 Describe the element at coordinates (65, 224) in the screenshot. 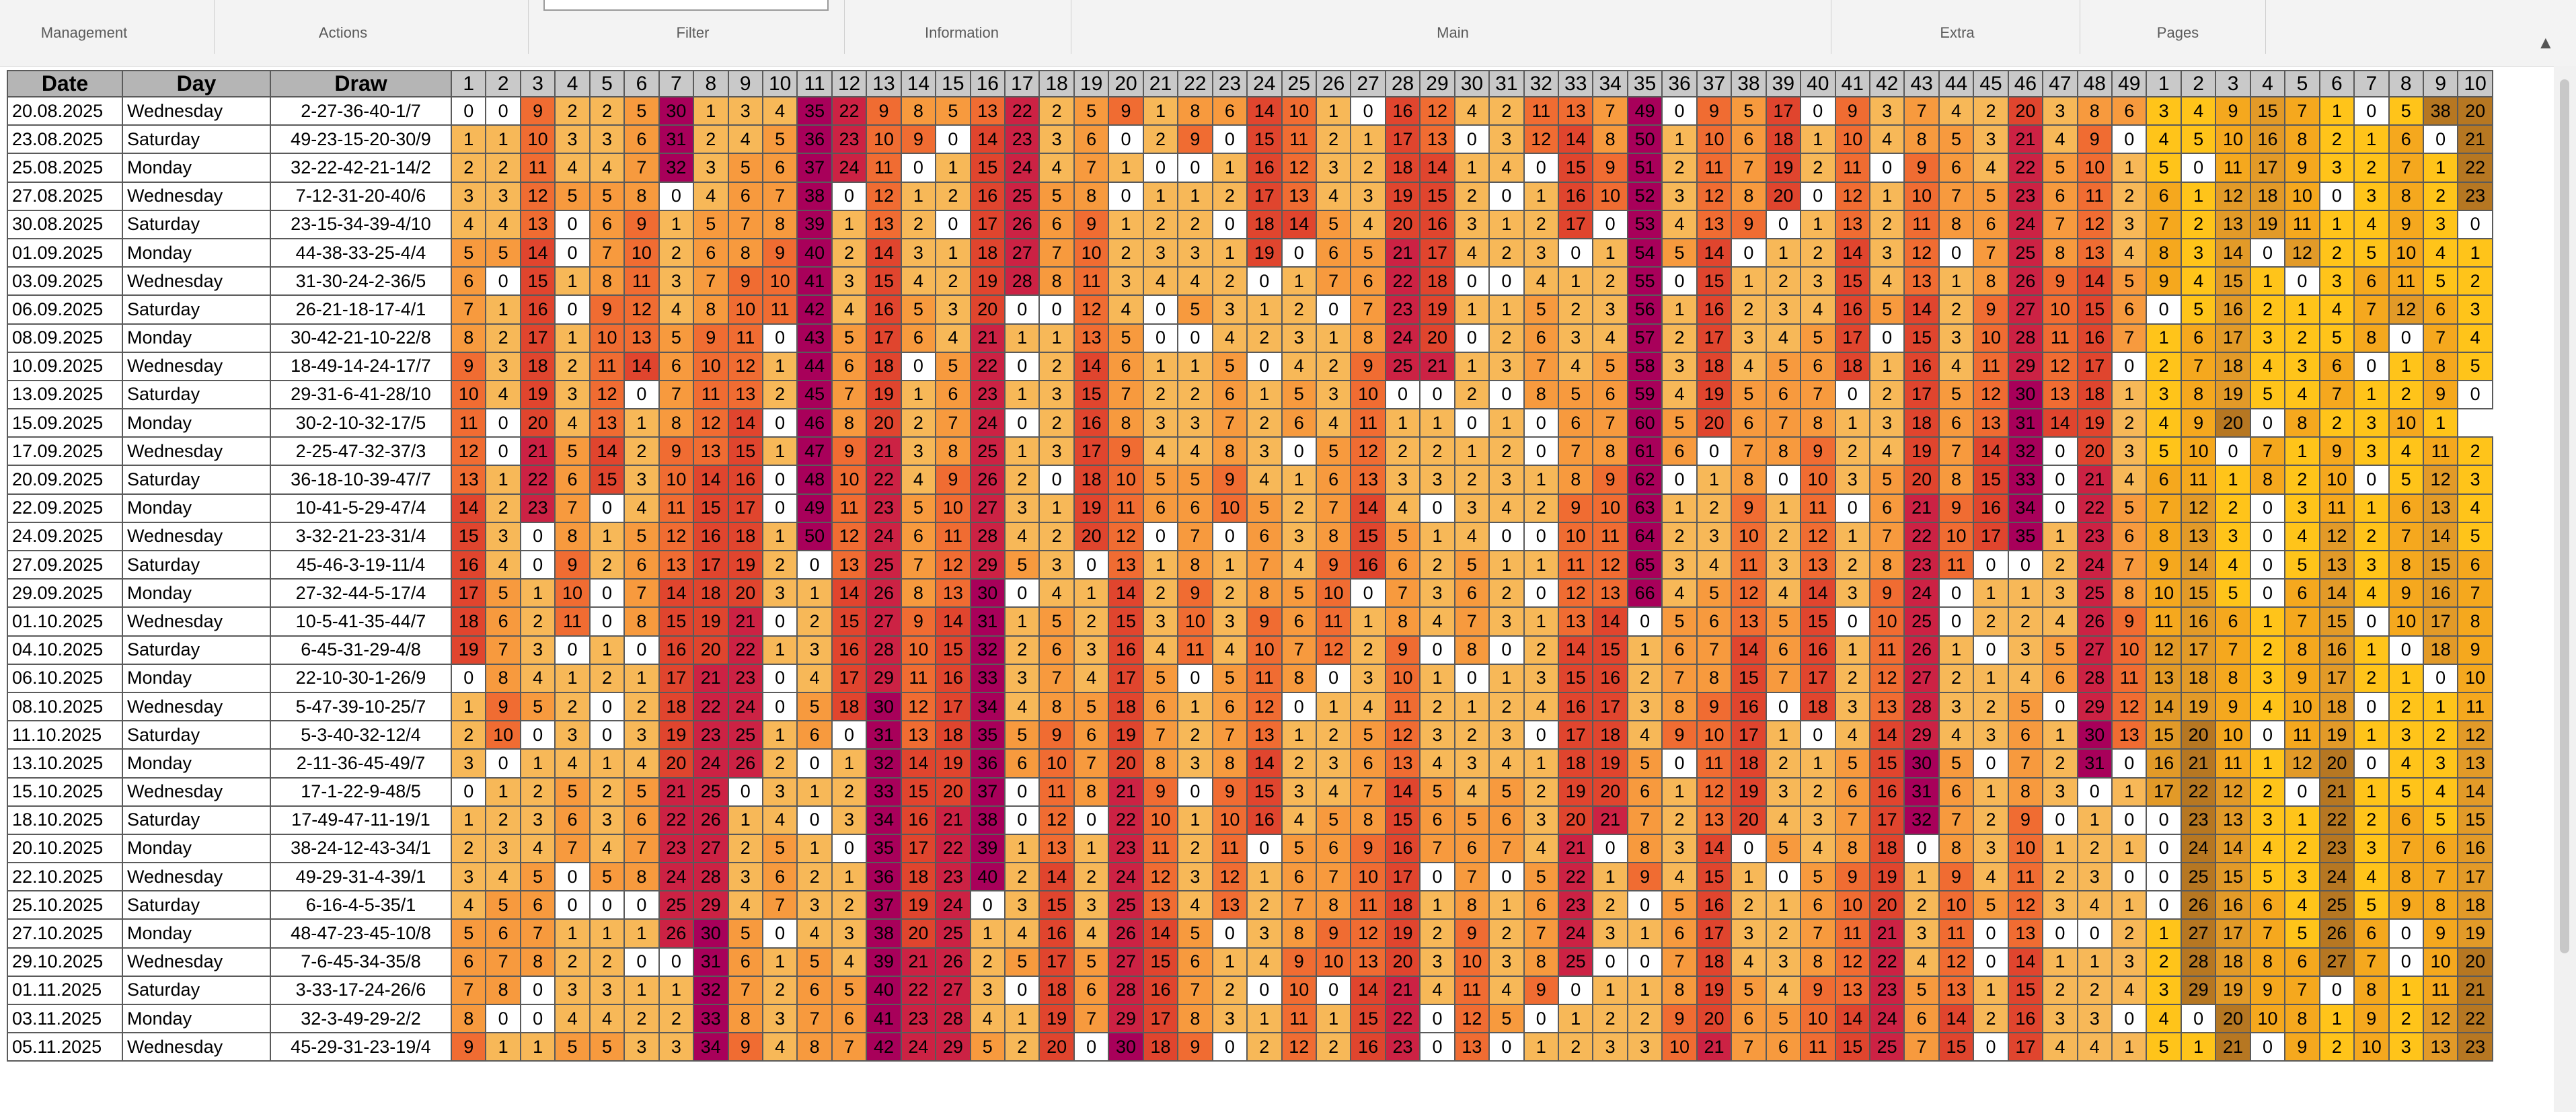

I see `cell-date: 30.08.2025` at that location.